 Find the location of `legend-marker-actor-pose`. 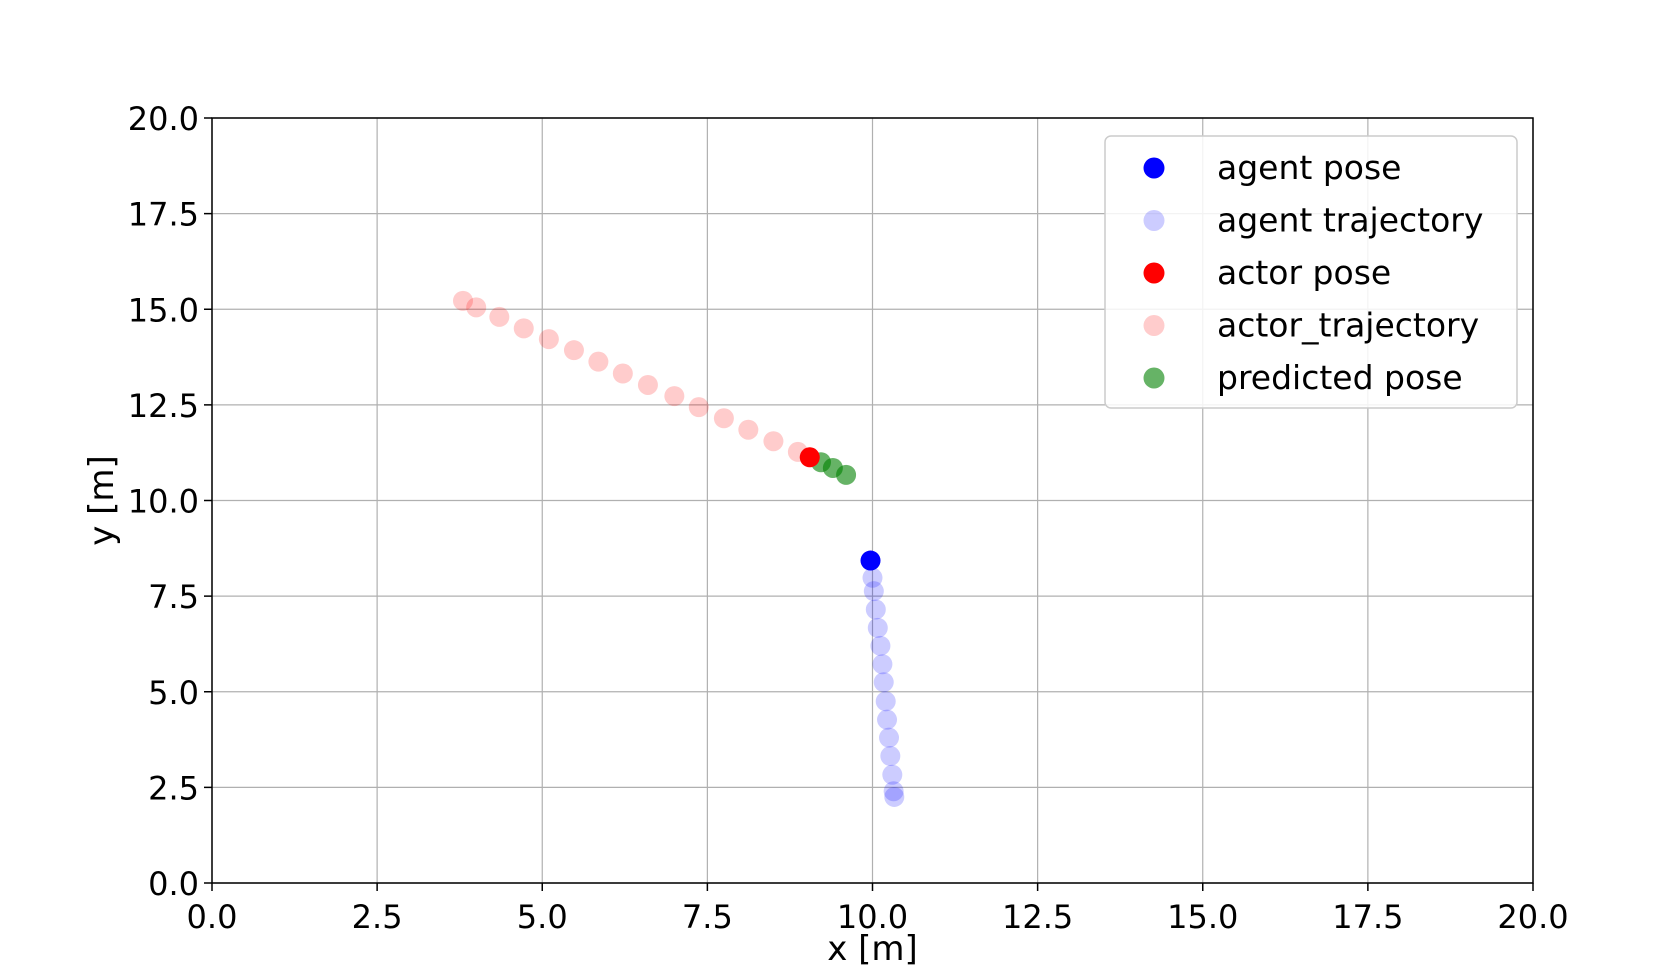

legend-marker-actor-pose is located at coordinates (1154, 273).